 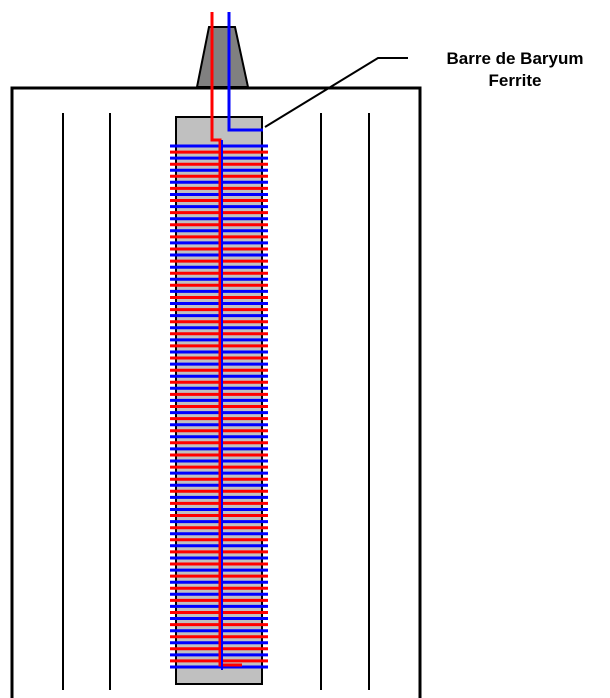 What do you see at coordinates (336, 92) in the screenshot?
I see `callout-leader-line` at bounding box center [336, 92].